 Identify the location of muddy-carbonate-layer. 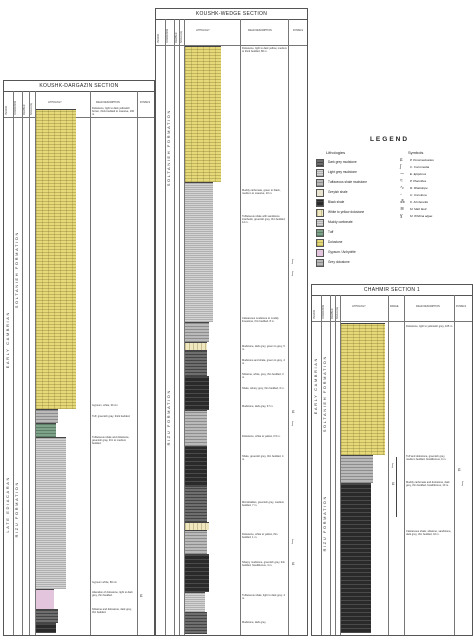
(356, 558).